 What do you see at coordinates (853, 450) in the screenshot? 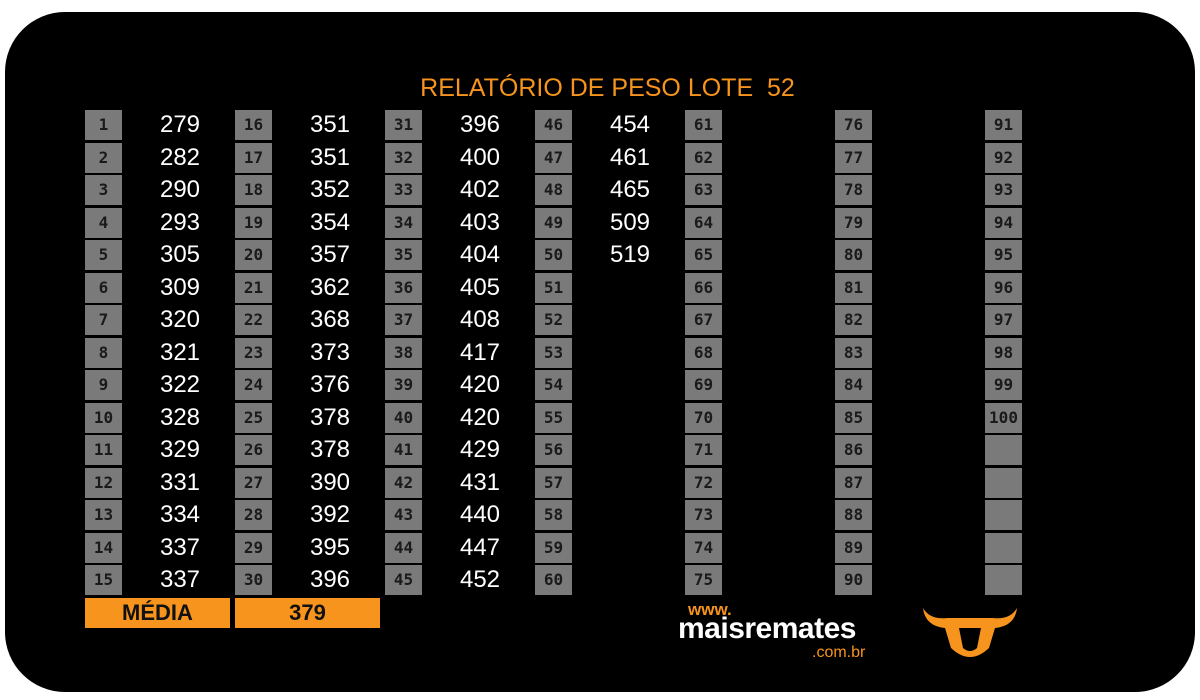
I see `lot-number: 86` at bounding box center [853, 450].